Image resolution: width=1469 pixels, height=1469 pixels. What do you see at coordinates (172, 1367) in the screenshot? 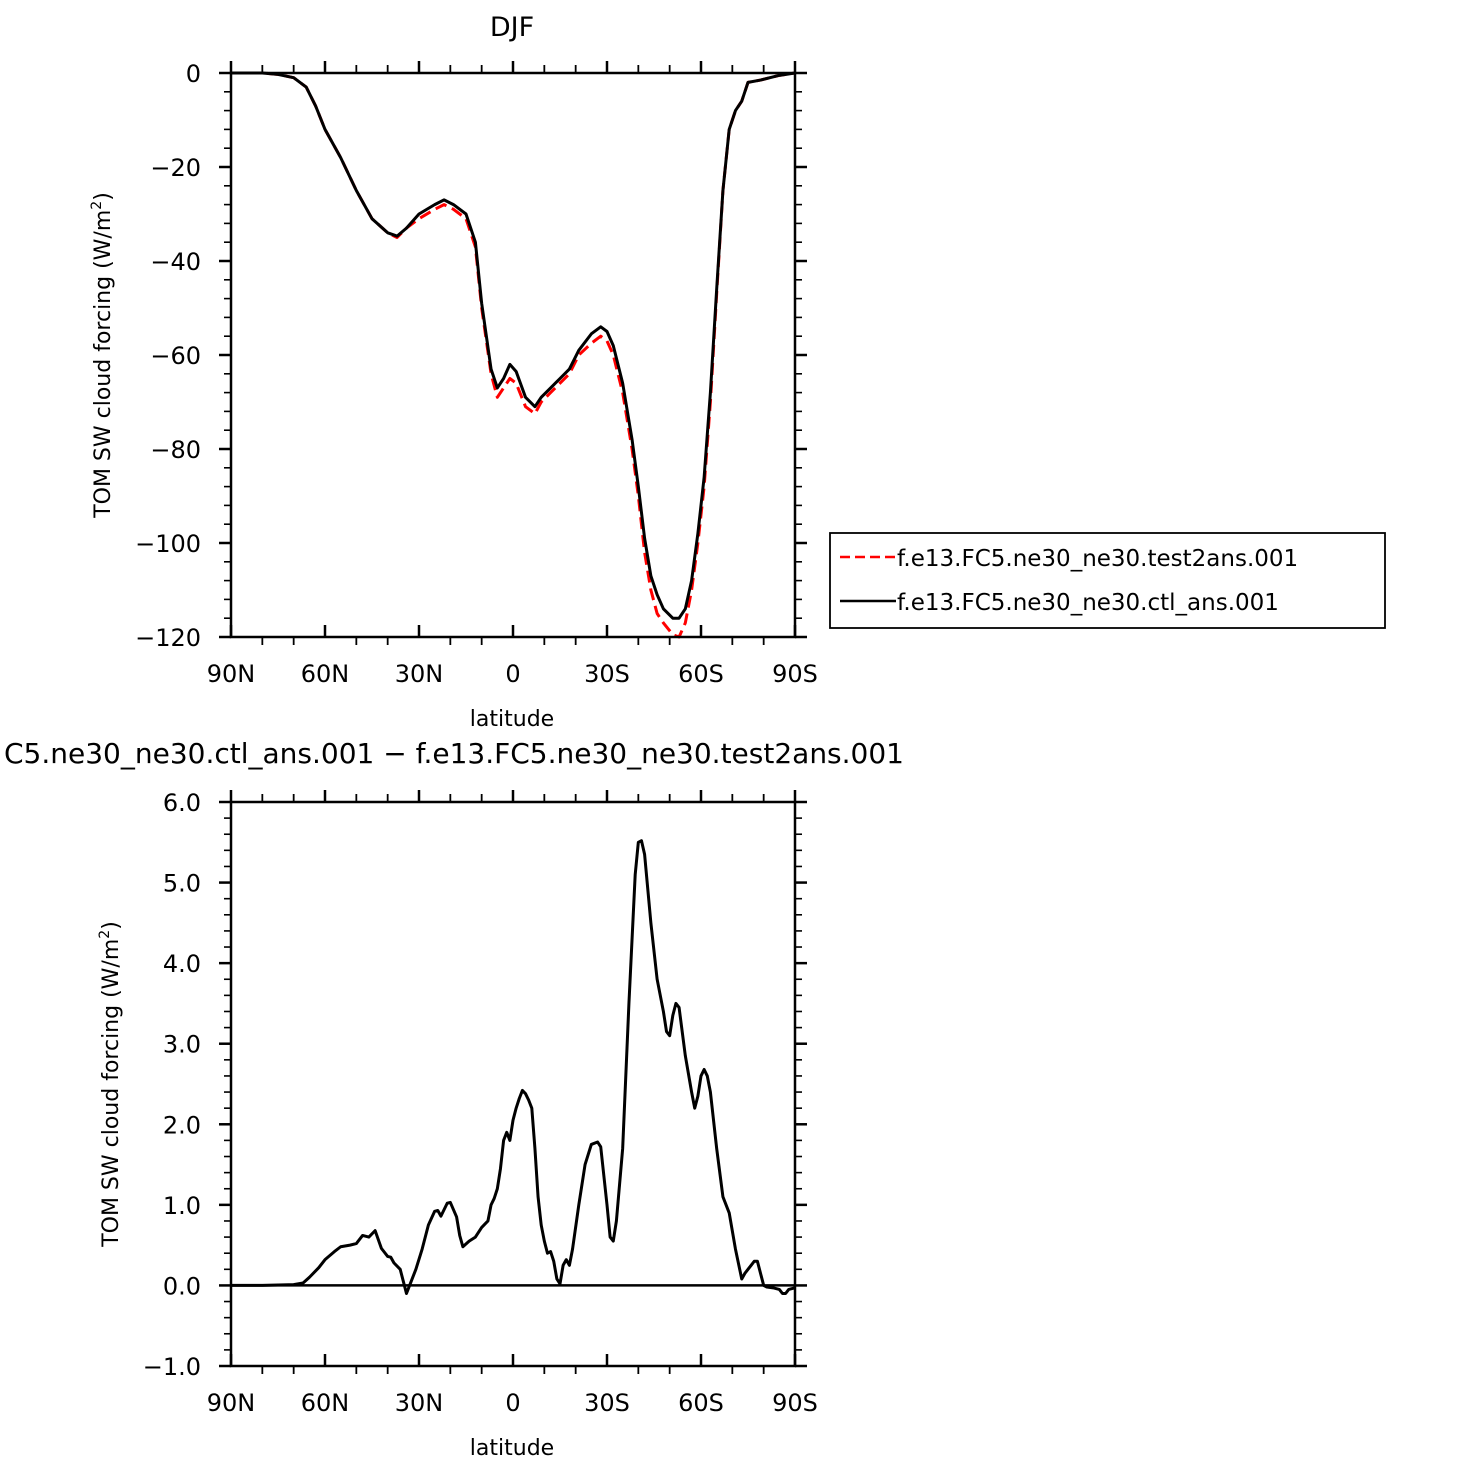
I see `y-tick-label: −1.0` at bounding box center [172, 1367].